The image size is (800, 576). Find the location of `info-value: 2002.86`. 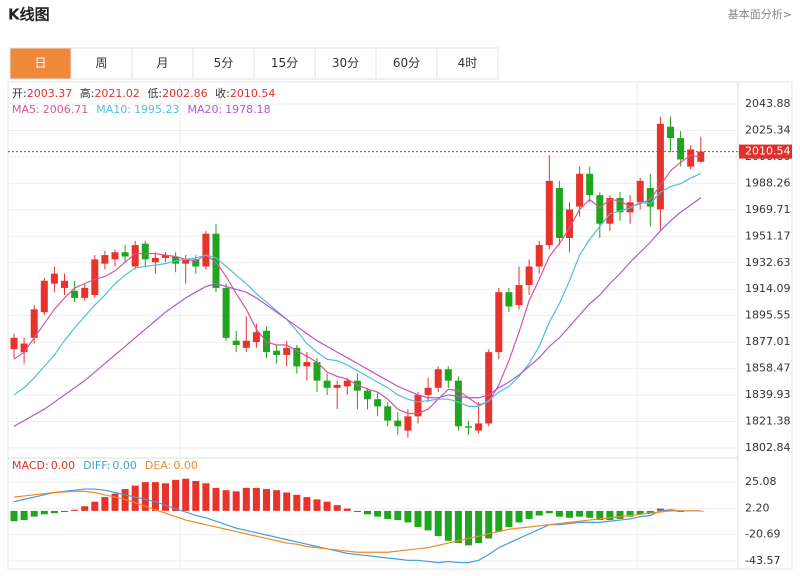

info-value: 2002.86 is located at coordinates (185, 93).